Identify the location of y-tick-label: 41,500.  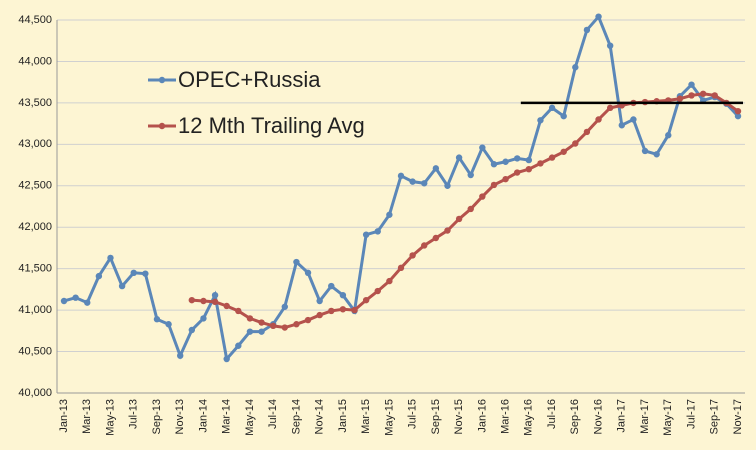
(35, 269).